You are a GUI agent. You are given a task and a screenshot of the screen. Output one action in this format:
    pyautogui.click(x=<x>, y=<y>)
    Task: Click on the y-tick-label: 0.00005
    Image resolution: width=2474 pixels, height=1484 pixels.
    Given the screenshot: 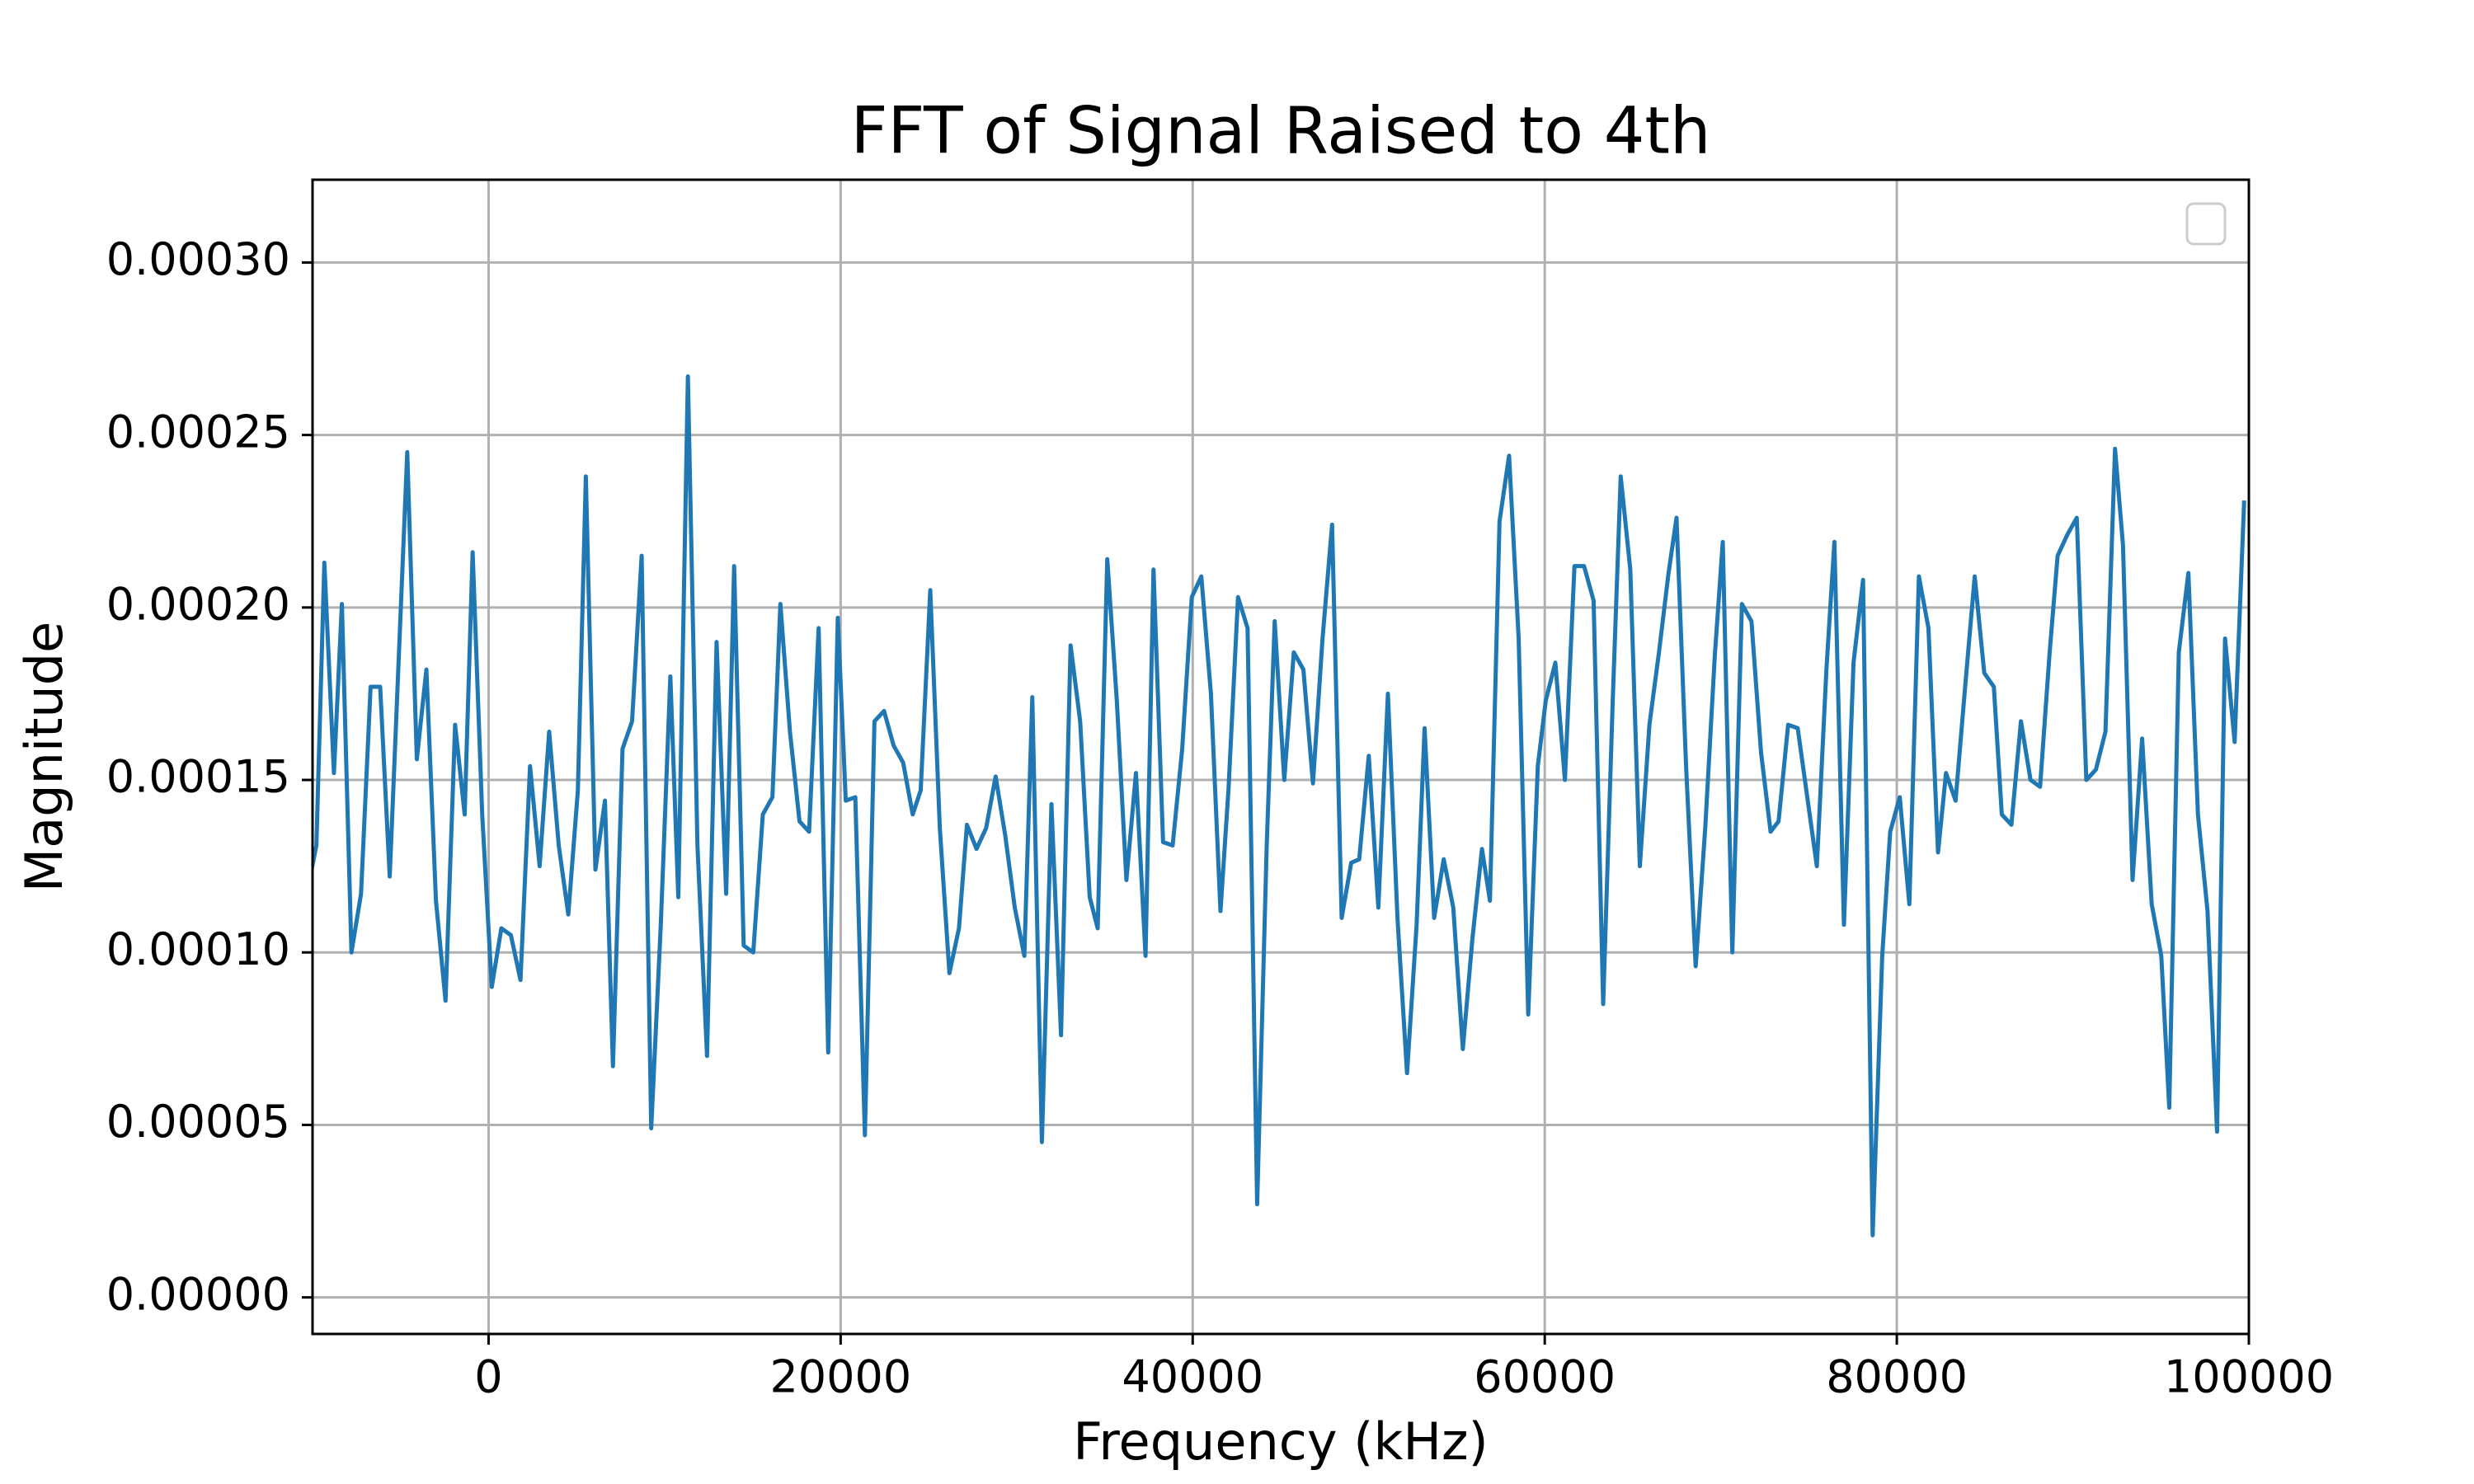 What is the action you would take?
    pyautogui.click(x=198, y=1122)
    